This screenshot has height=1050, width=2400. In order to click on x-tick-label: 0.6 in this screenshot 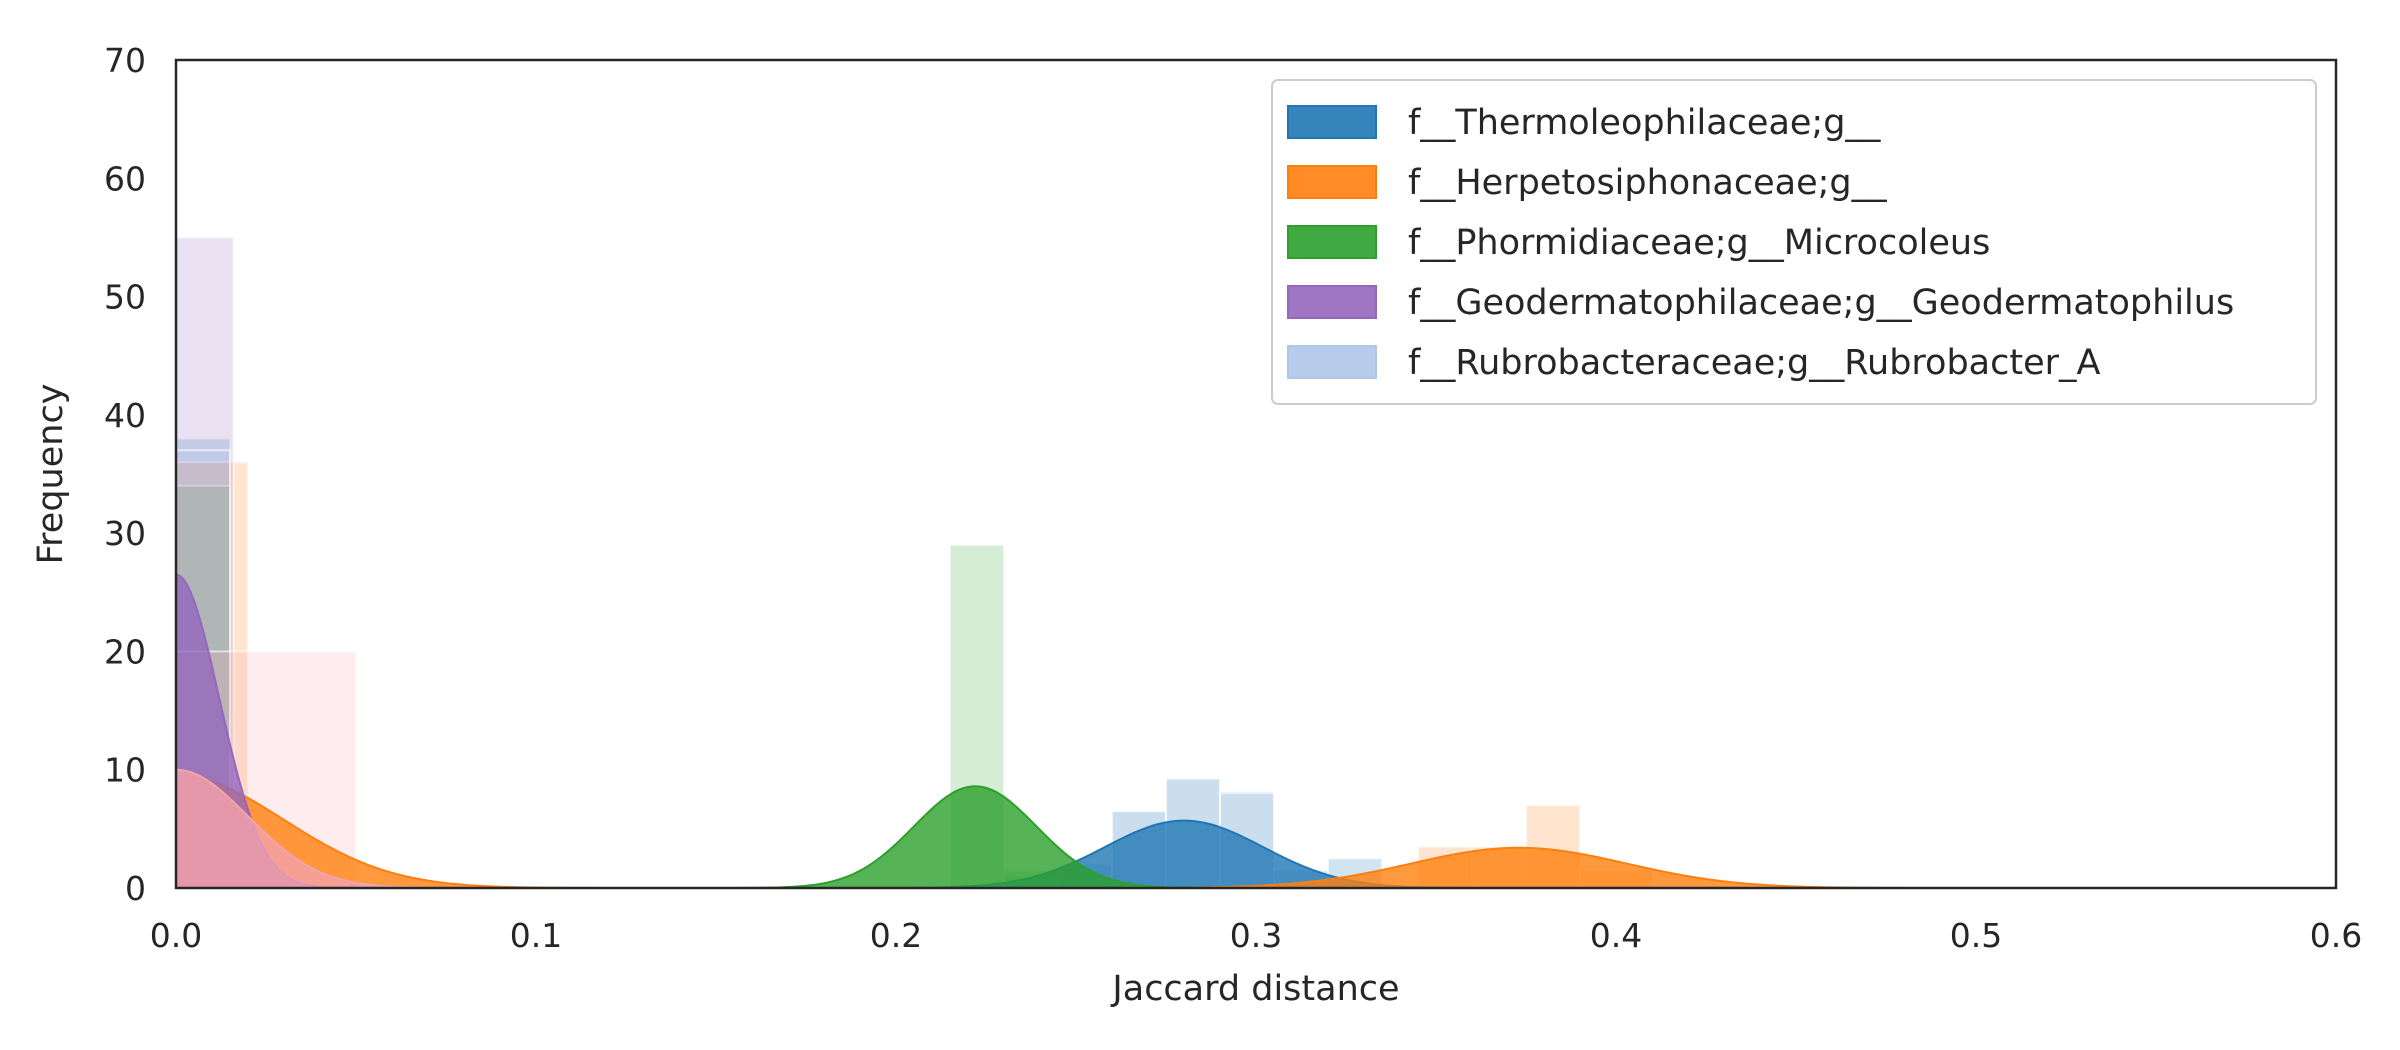, I will do `click(2336, 935)`.